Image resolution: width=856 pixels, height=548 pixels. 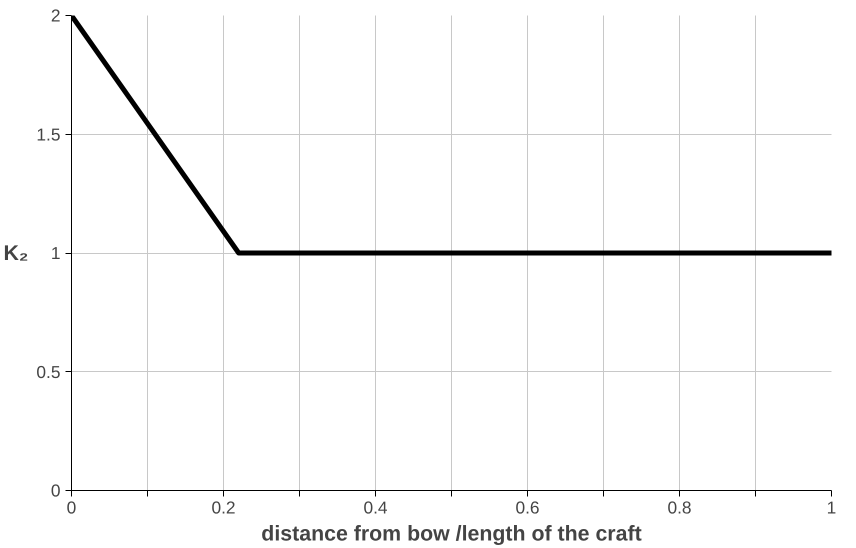 What do you see at coordinates (55, 16) in the screenshot?
I see `y-tick-label: 2` at bounding box center [55, 16].